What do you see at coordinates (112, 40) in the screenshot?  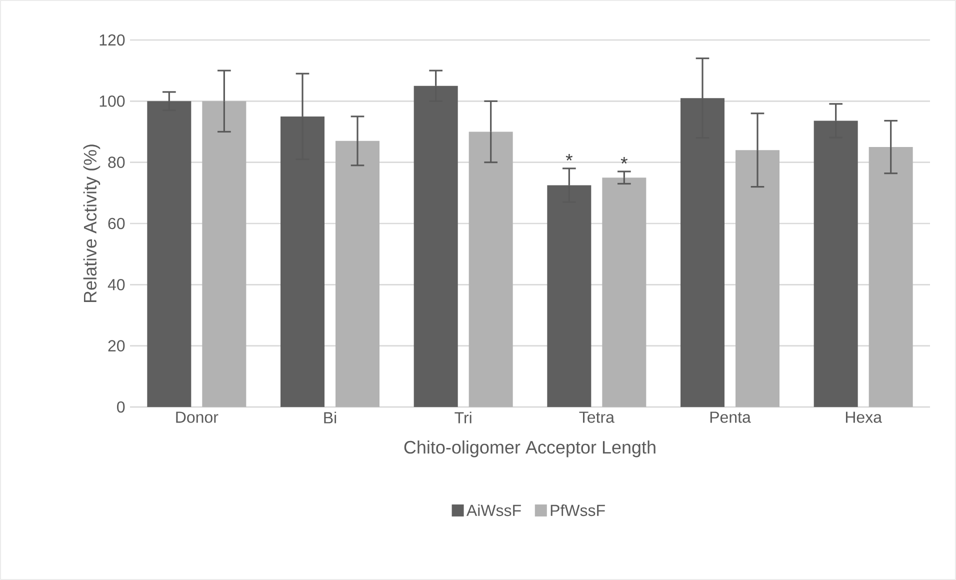 I see `y-tick-label: 120` at bounding box center [112, 40].